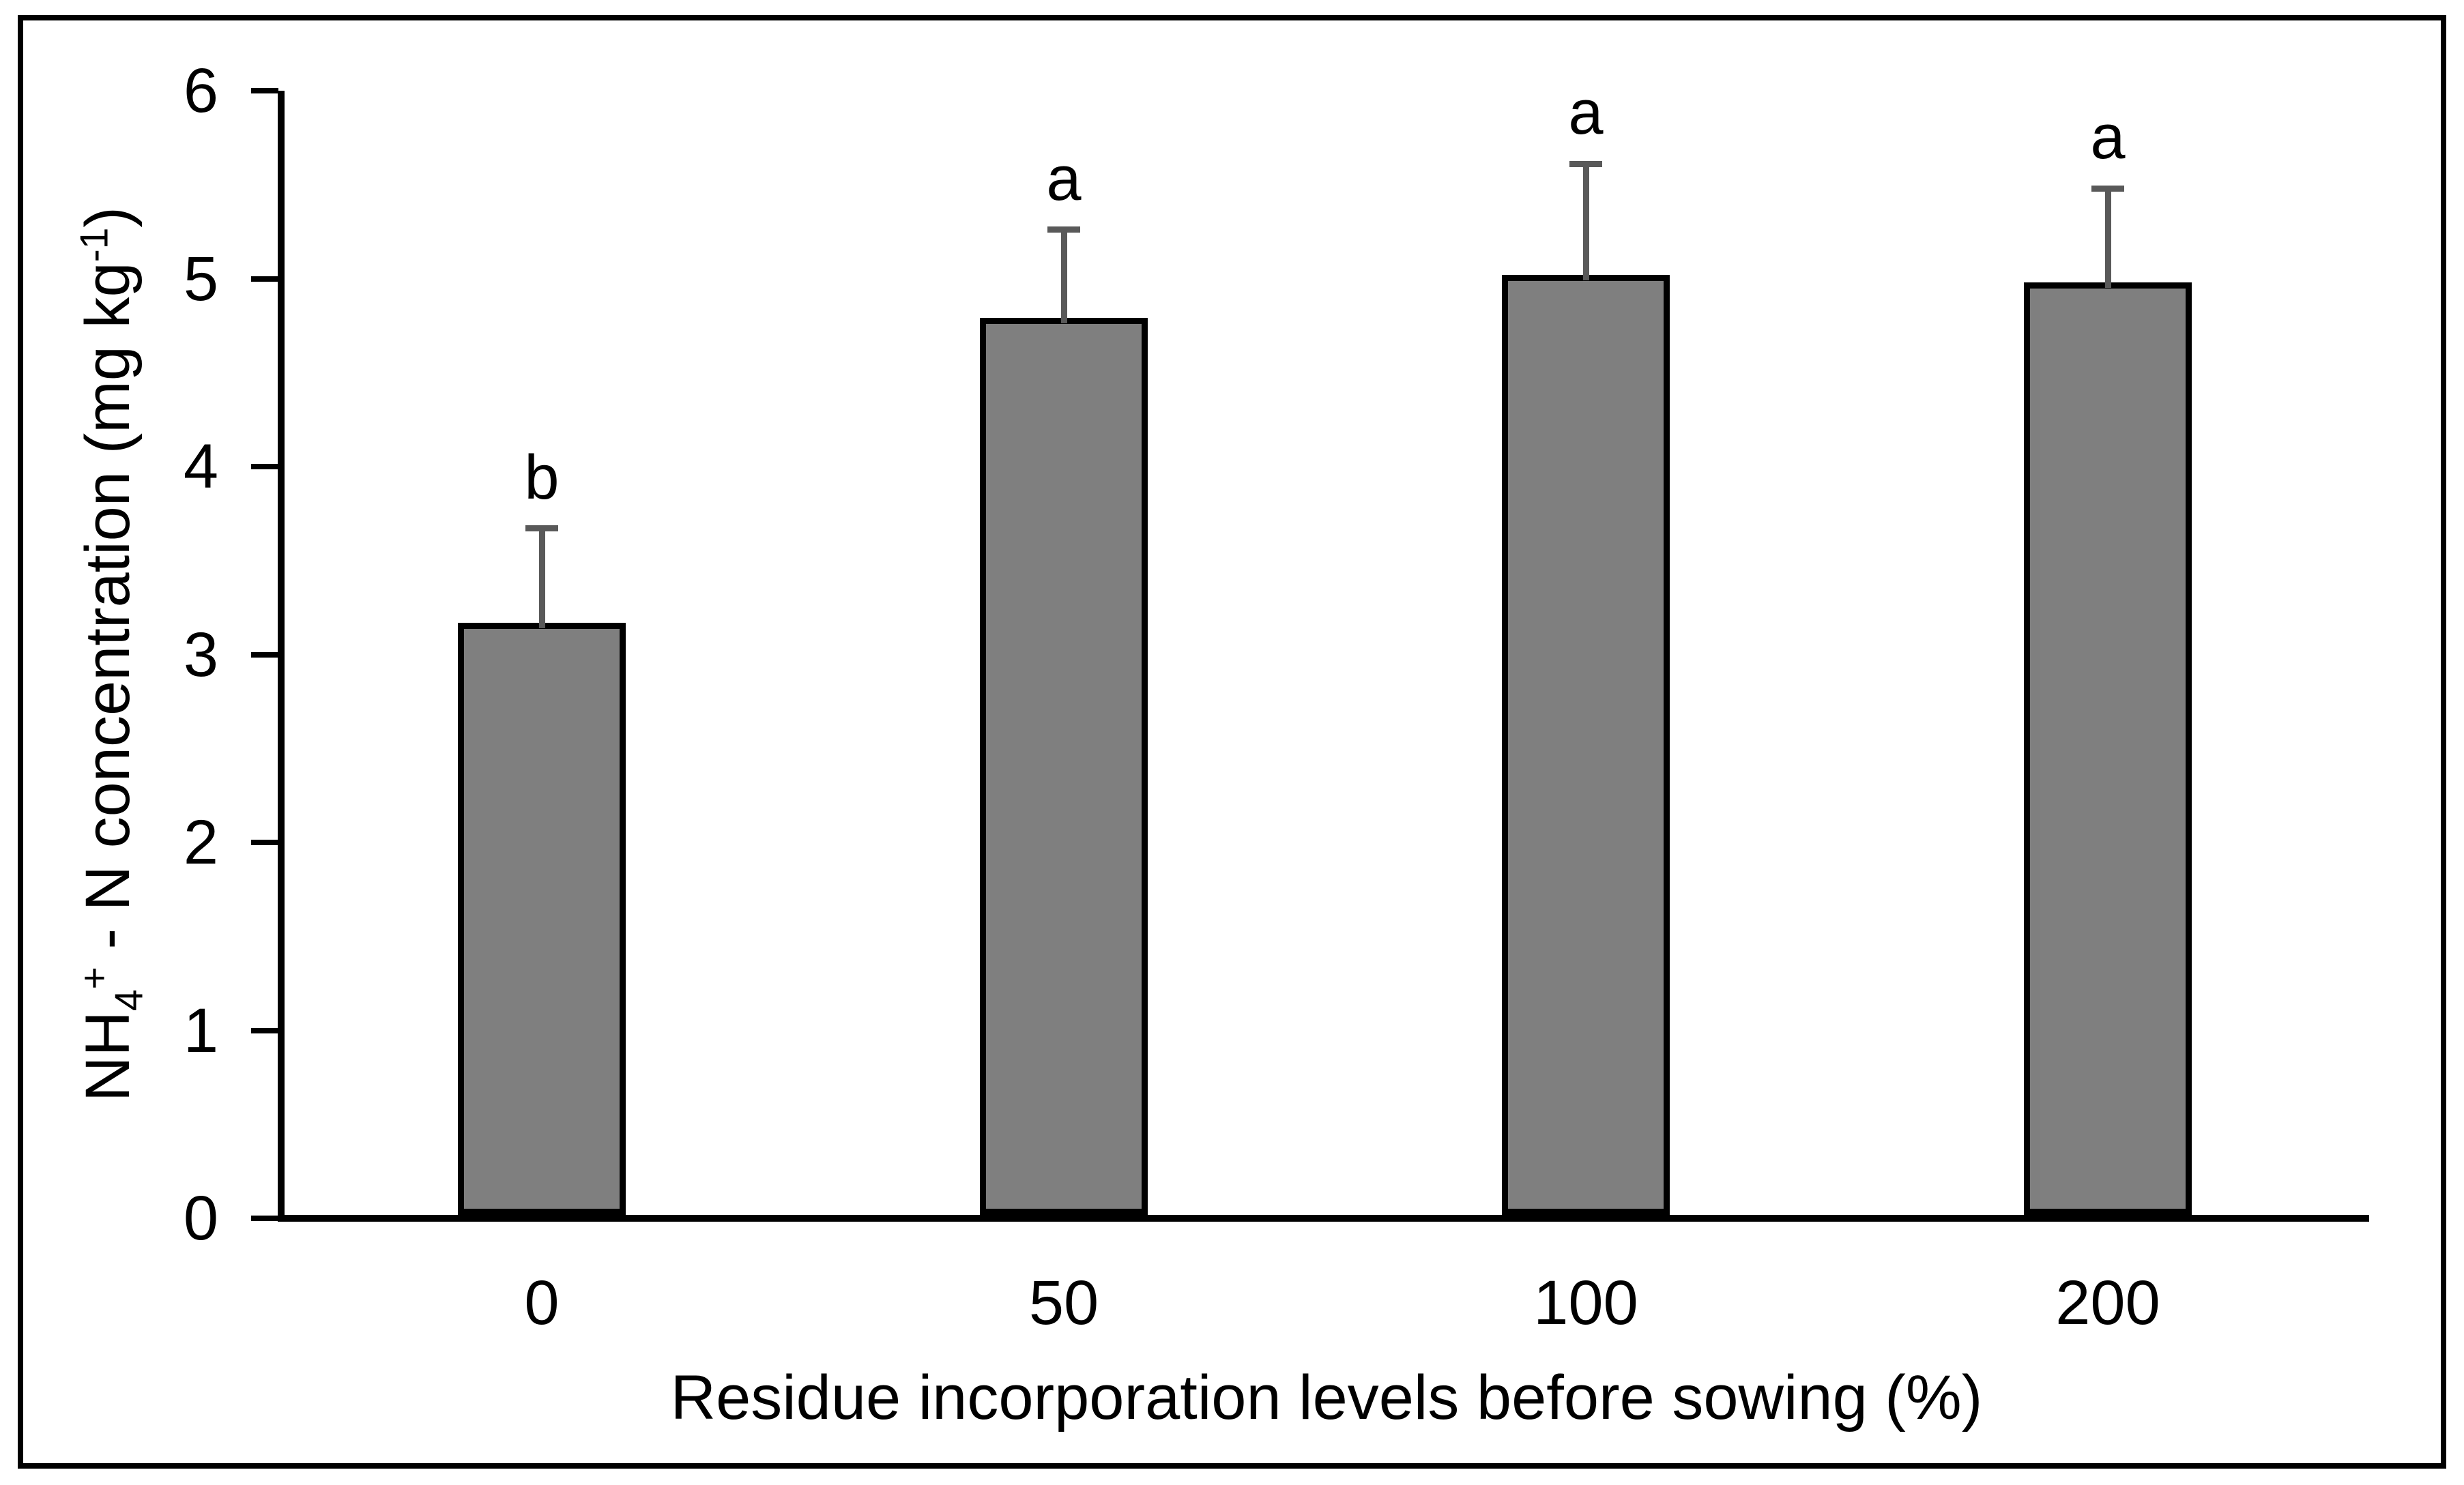 The height and width of the screenshot is (1485, 2464). What do you see at coordinates (200, 466) in the screenshot?
I see `y-tick-label: 4` at bounding box center [200, 466].